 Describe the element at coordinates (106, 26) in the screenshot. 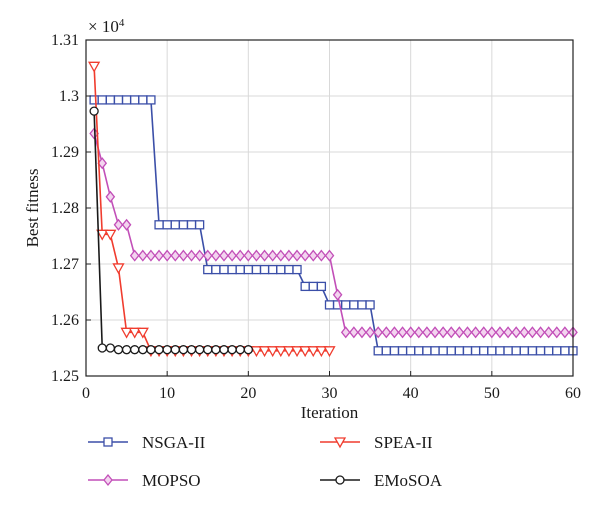

I see `y-axis-multiplier: × 10⁴` at that location.